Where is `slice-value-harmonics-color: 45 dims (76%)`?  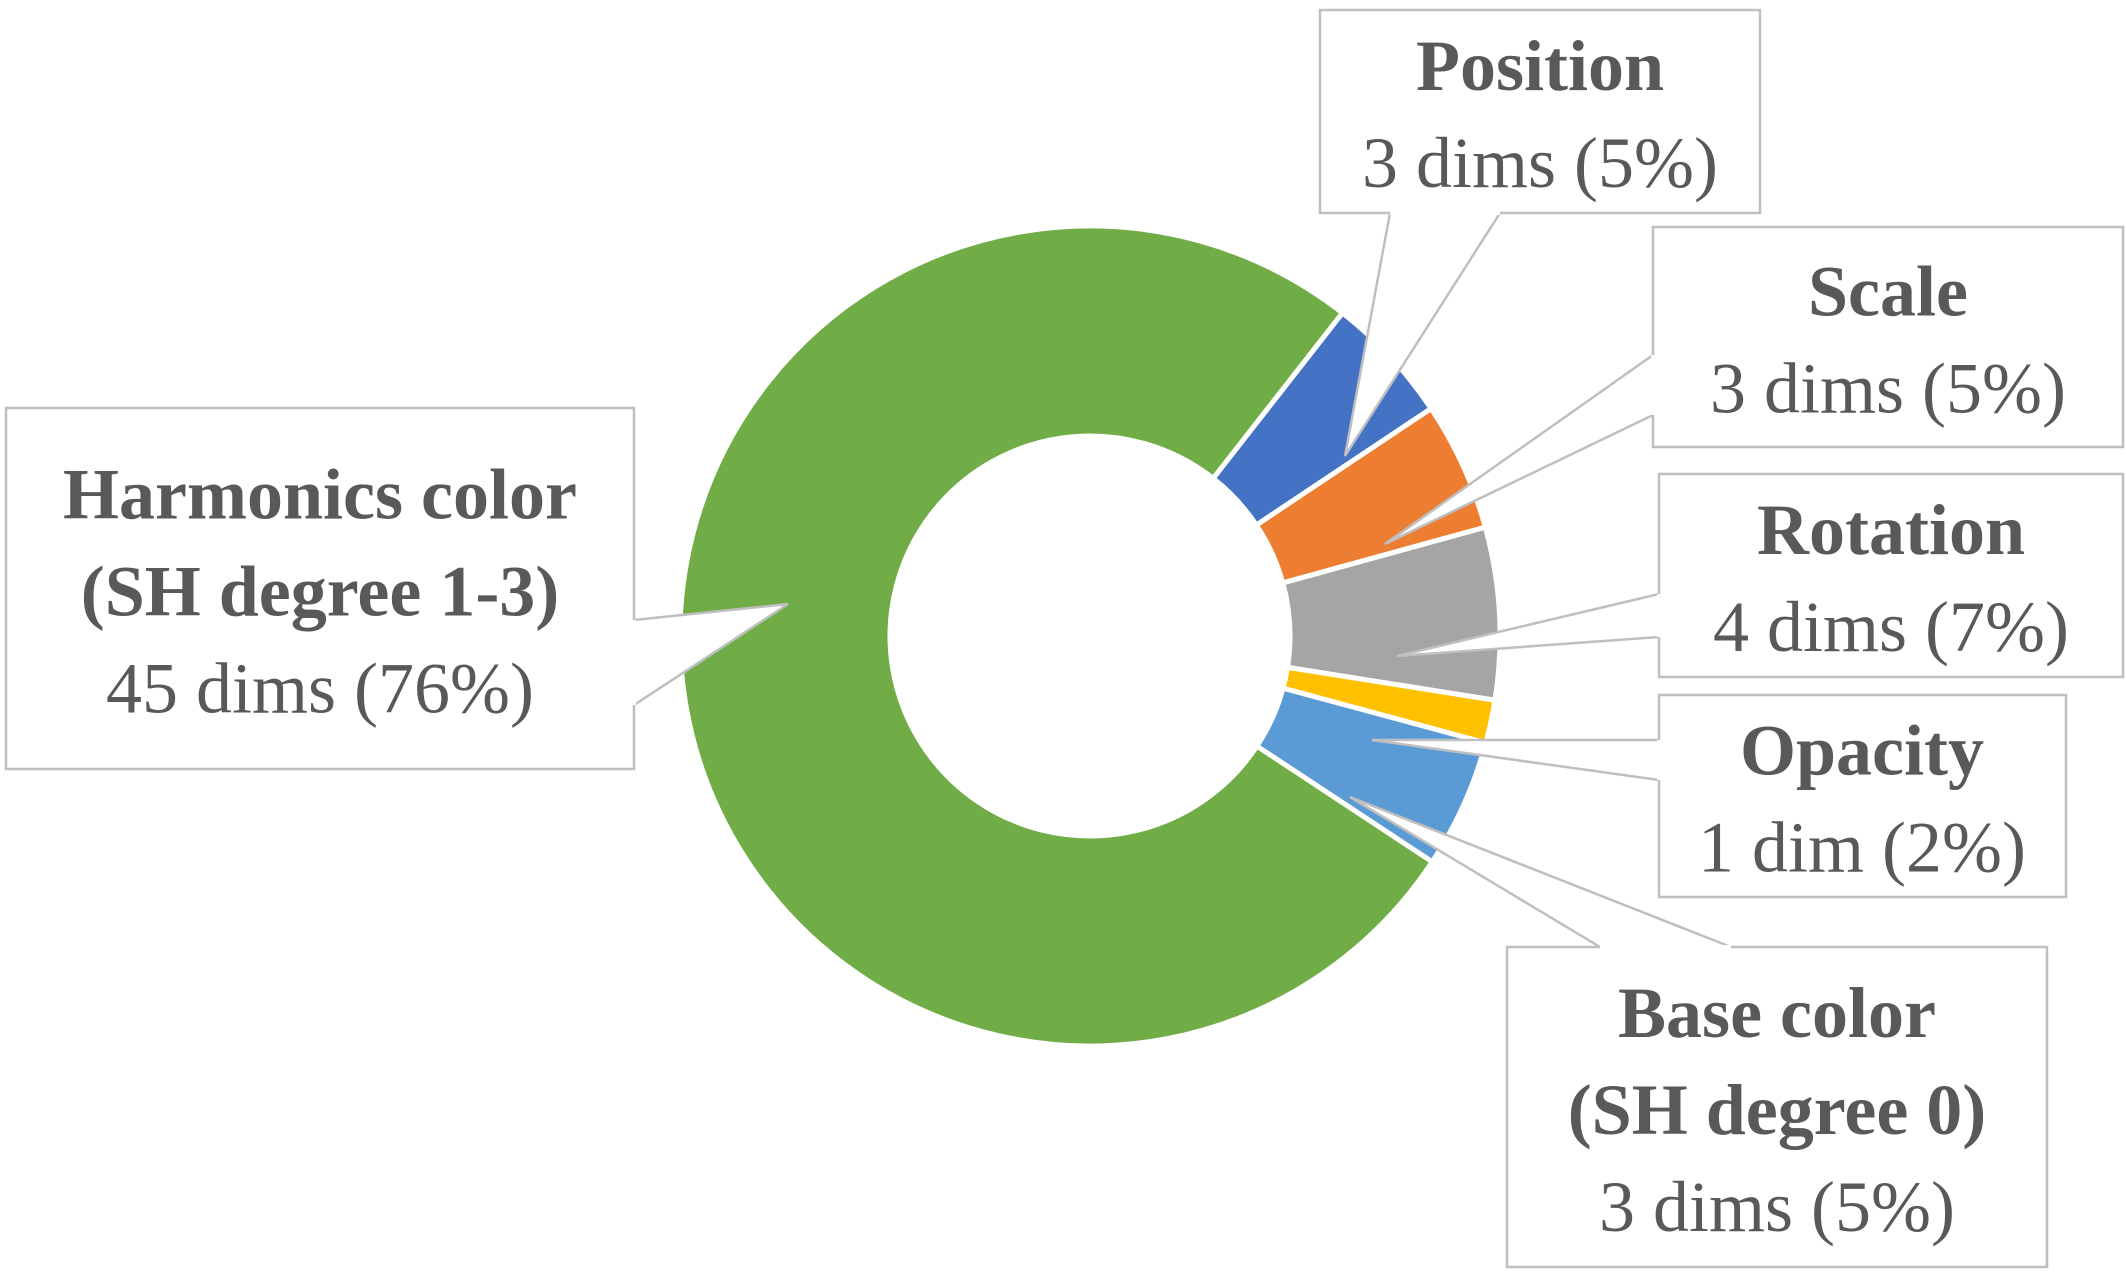 slice-value-harmonics-color: 45 dims (76%) is located at coordinates (320, 689).